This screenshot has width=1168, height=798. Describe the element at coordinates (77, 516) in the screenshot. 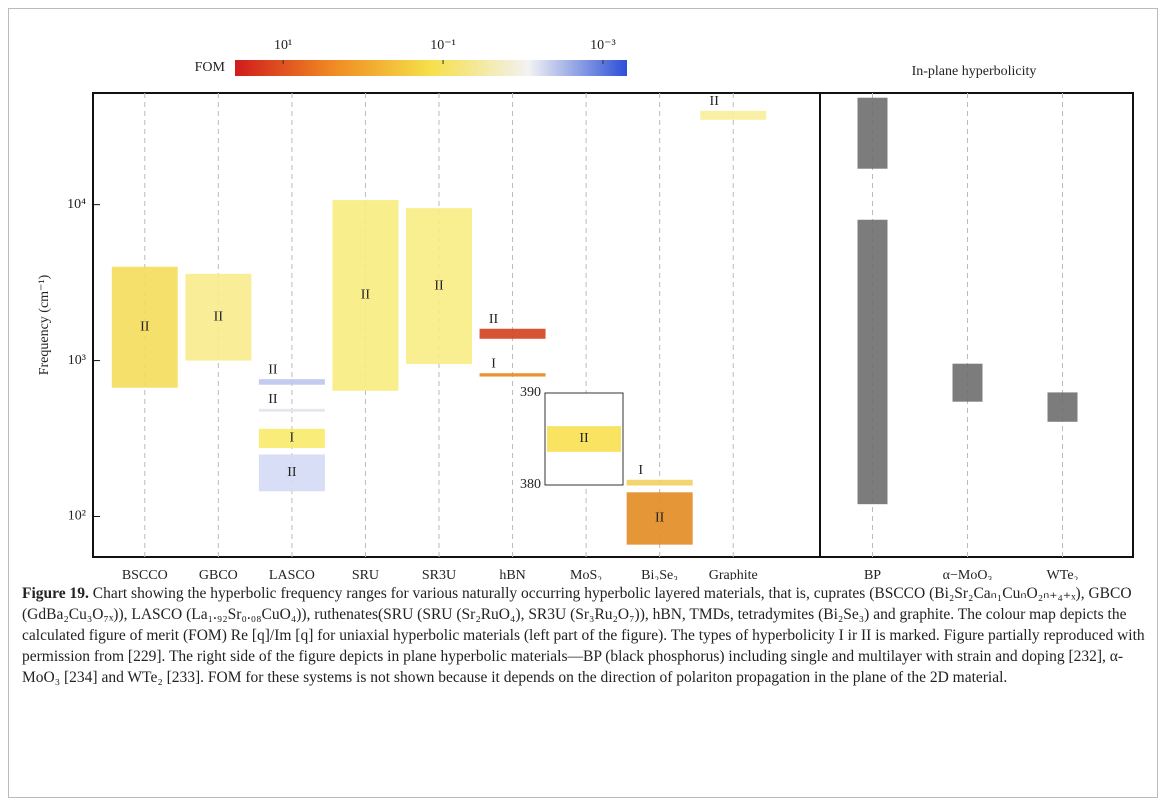

I see `y-tick-label: 10²` at that location.